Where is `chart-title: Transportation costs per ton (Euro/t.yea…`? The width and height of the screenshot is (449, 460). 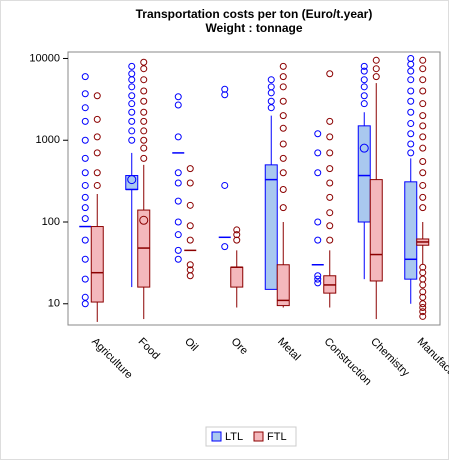 chart-title: Transportation costs per ton (Euro/t.yea… is located at coordinates (254, 14).